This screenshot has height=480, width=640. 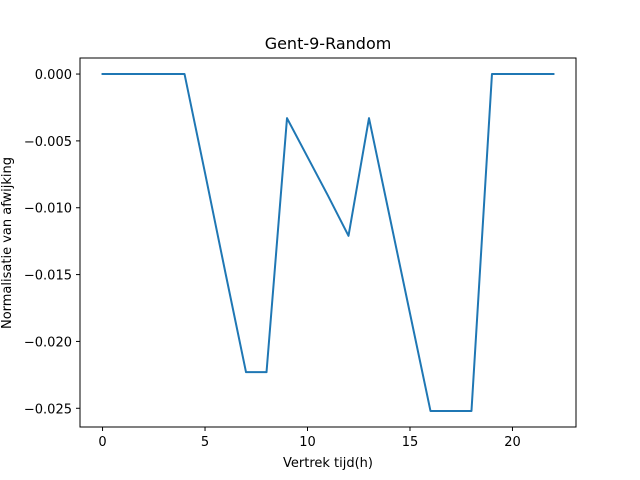 I want to click on x-tick-label: 15, so click(x=410, y=442).